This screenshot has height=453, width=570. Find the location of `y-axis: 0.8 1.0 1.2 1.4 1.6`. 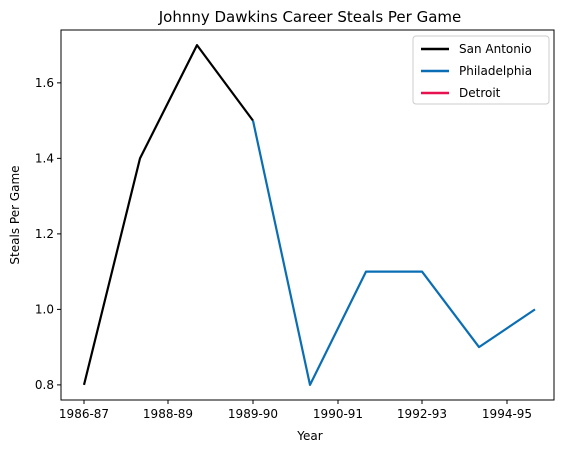

y-axis: 0.8 1.0 1.2 1.4 1.6 is located at coordinates (48, 234).